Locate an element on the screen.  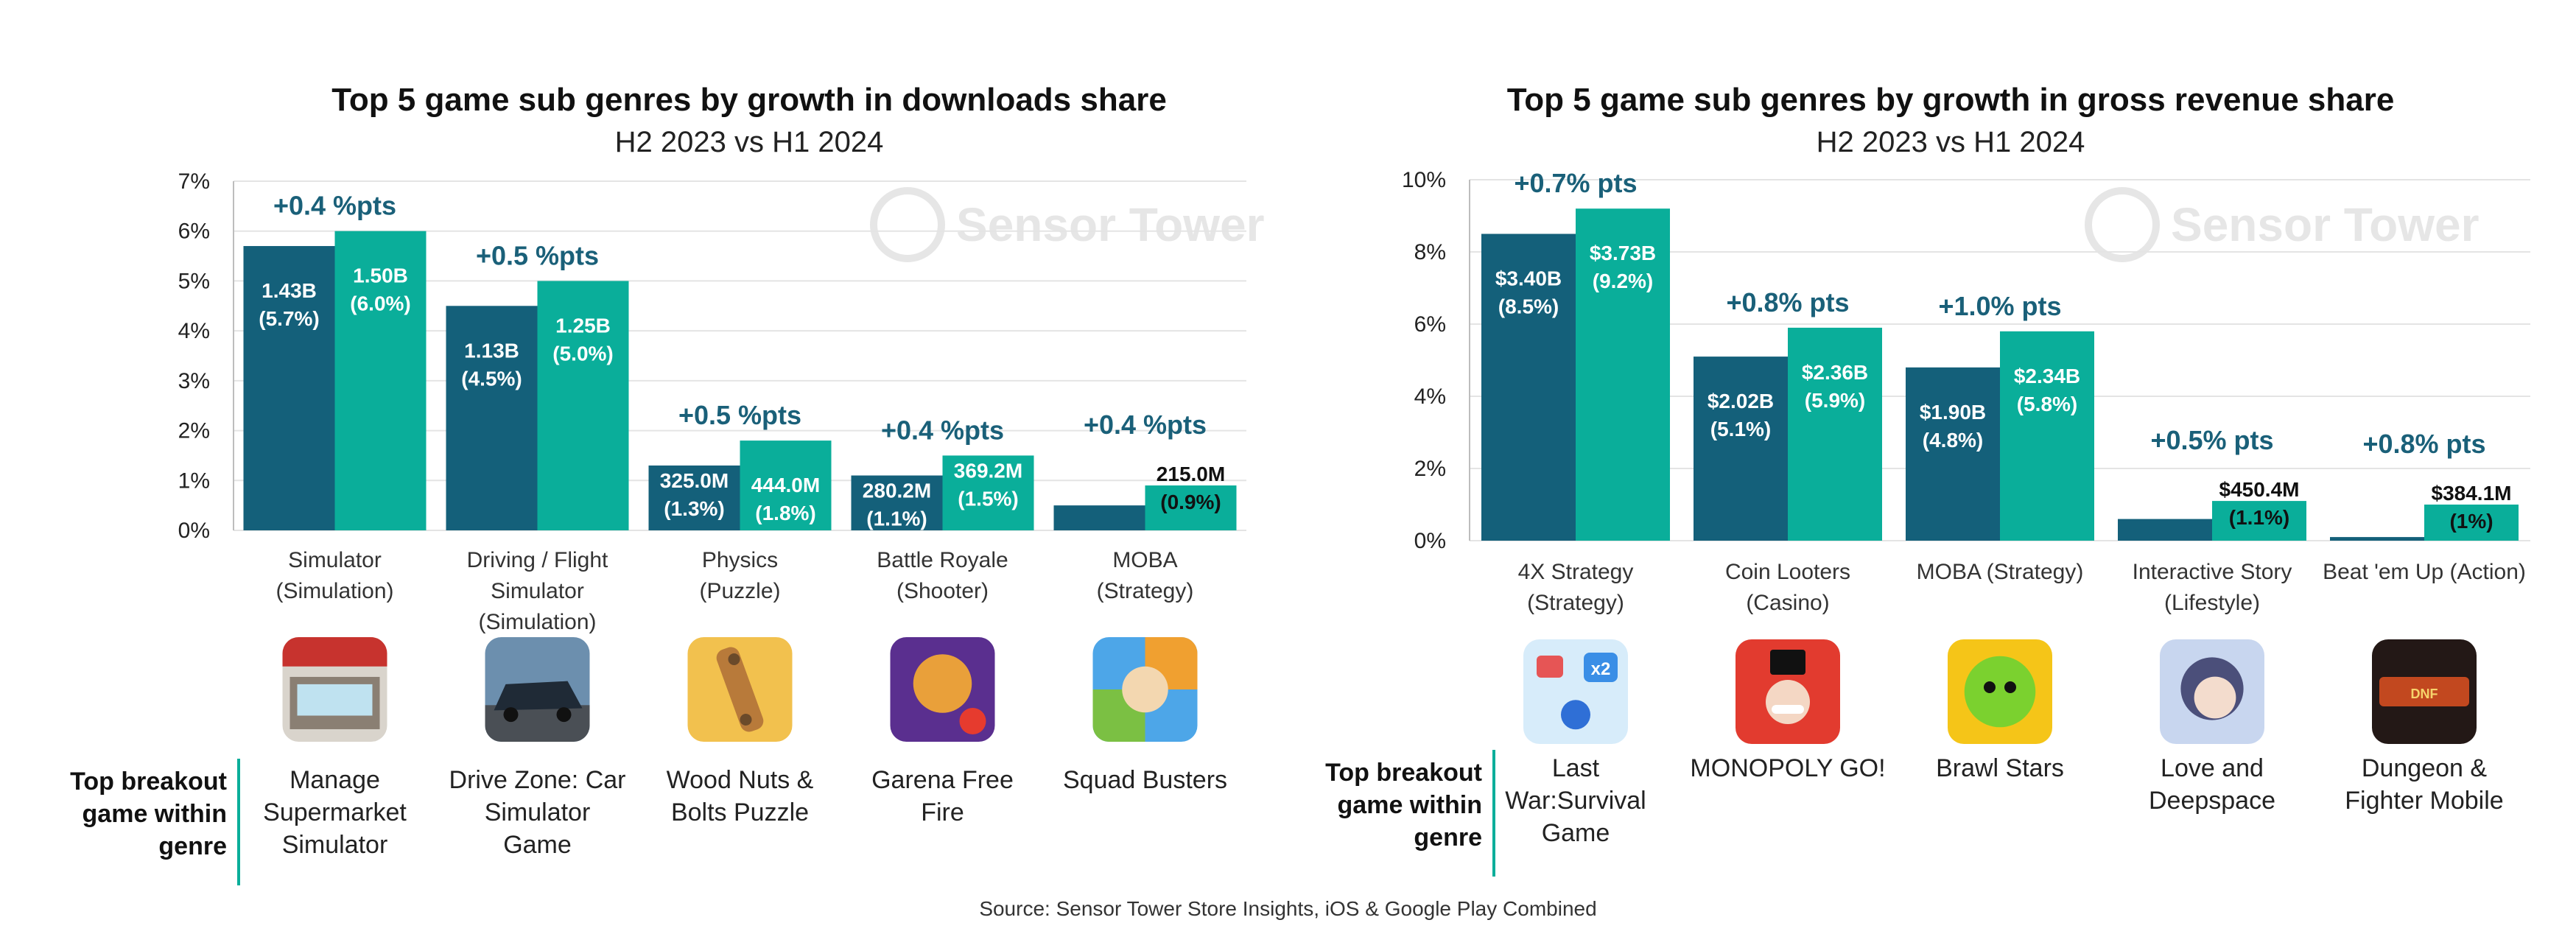
category-label: Beat 'em Up (Action) is located at coordinates (2424, 572).